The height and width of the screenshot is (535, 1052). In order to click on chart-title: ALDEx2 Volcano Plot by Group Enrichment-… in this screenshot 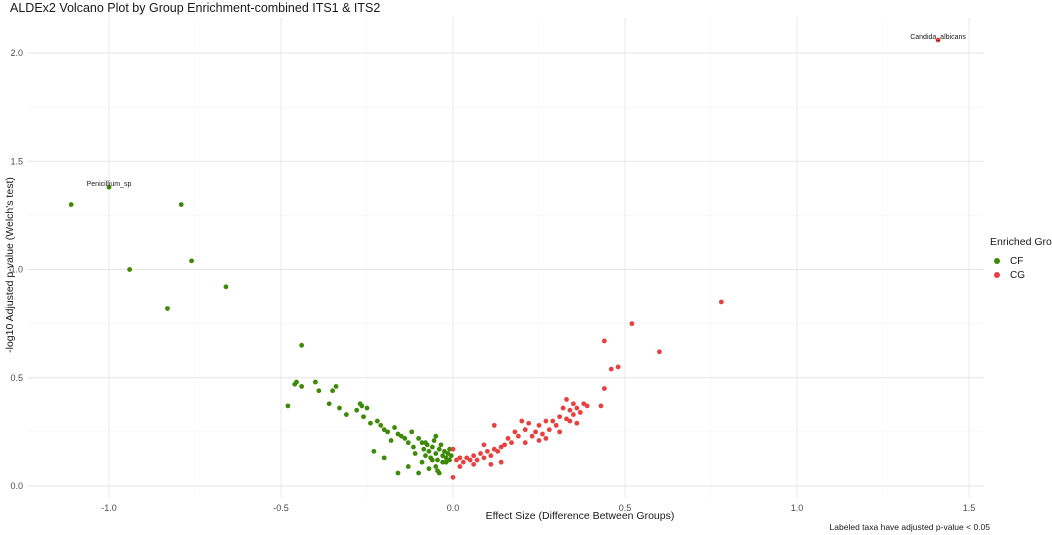, I will do `click(195, 8)`.